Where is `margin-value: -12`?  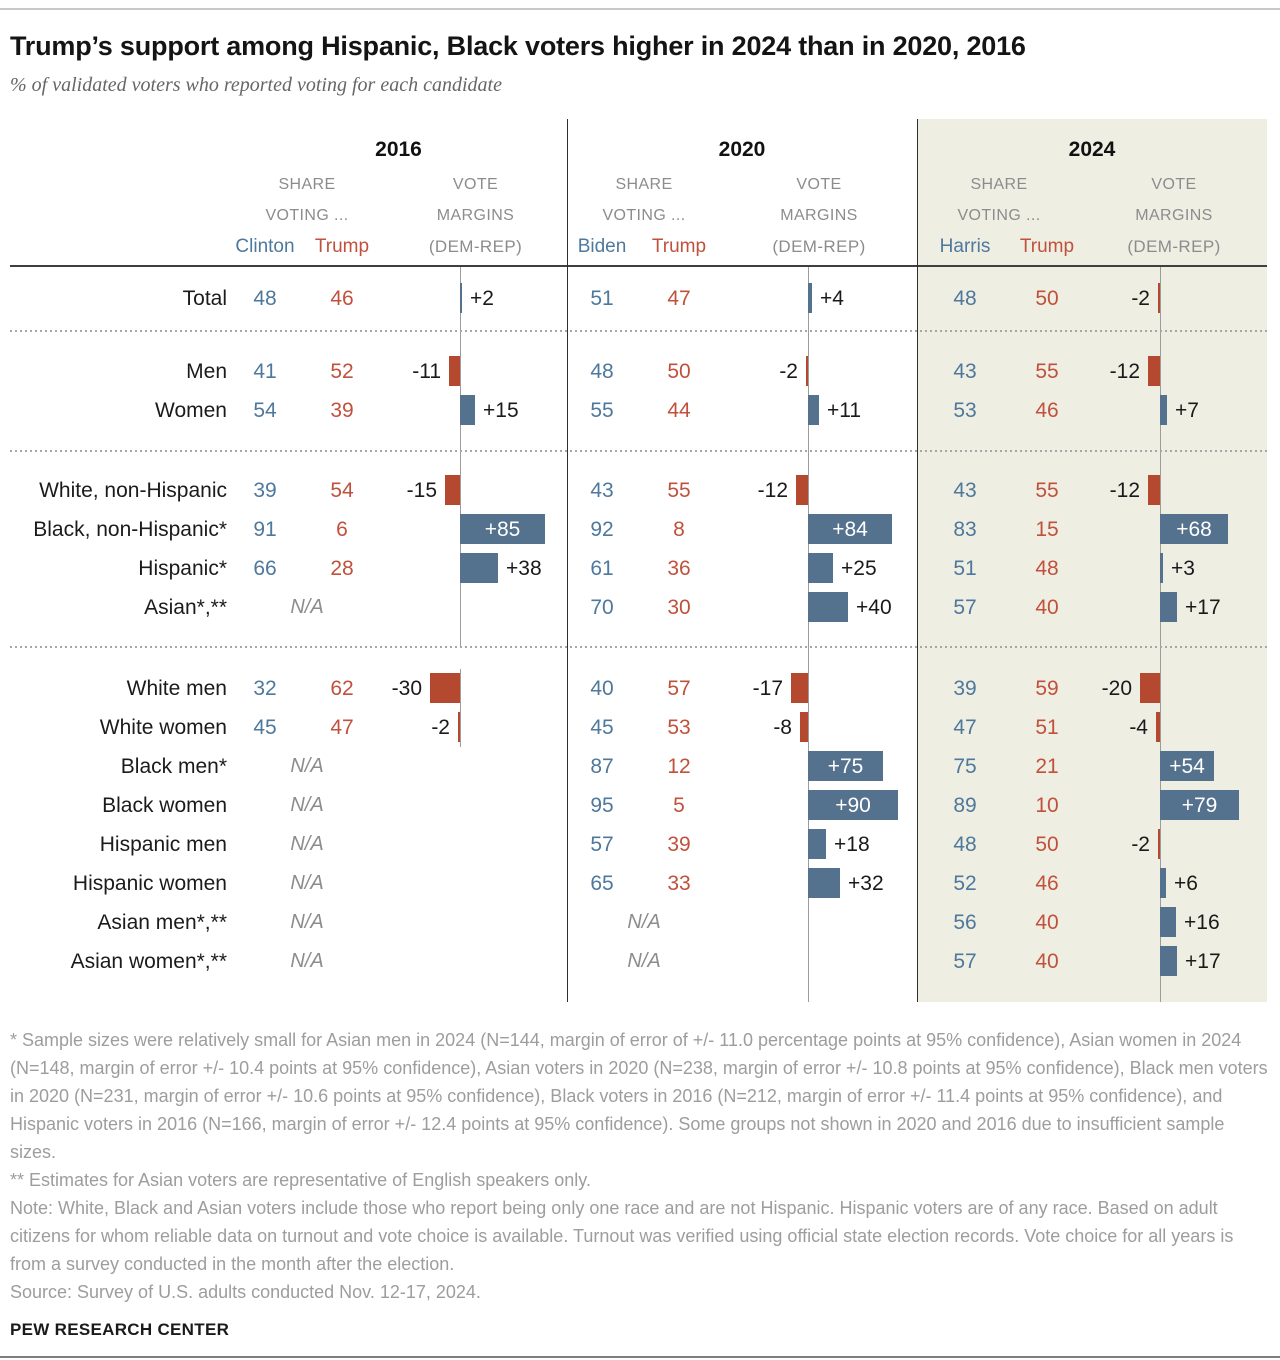
margin-value: -12 is located at coordinates (772, 490).